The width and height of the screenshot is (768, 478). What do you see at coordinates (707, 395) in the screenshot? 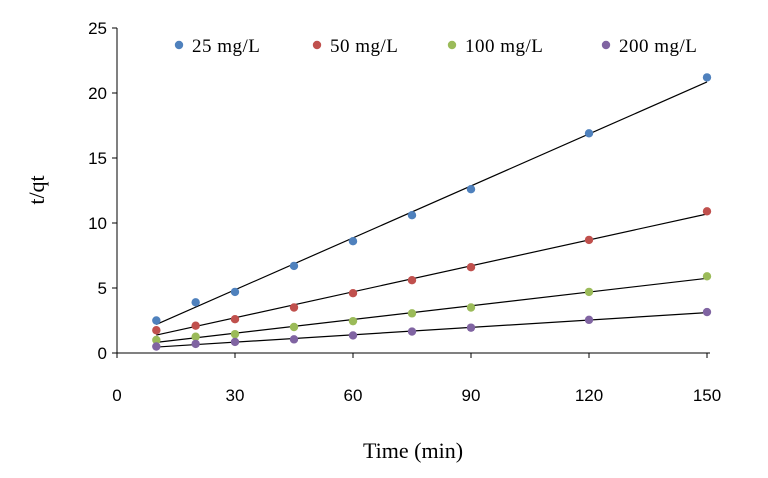
I see `x-tick-label: 150` at bounding box center [707, 395].